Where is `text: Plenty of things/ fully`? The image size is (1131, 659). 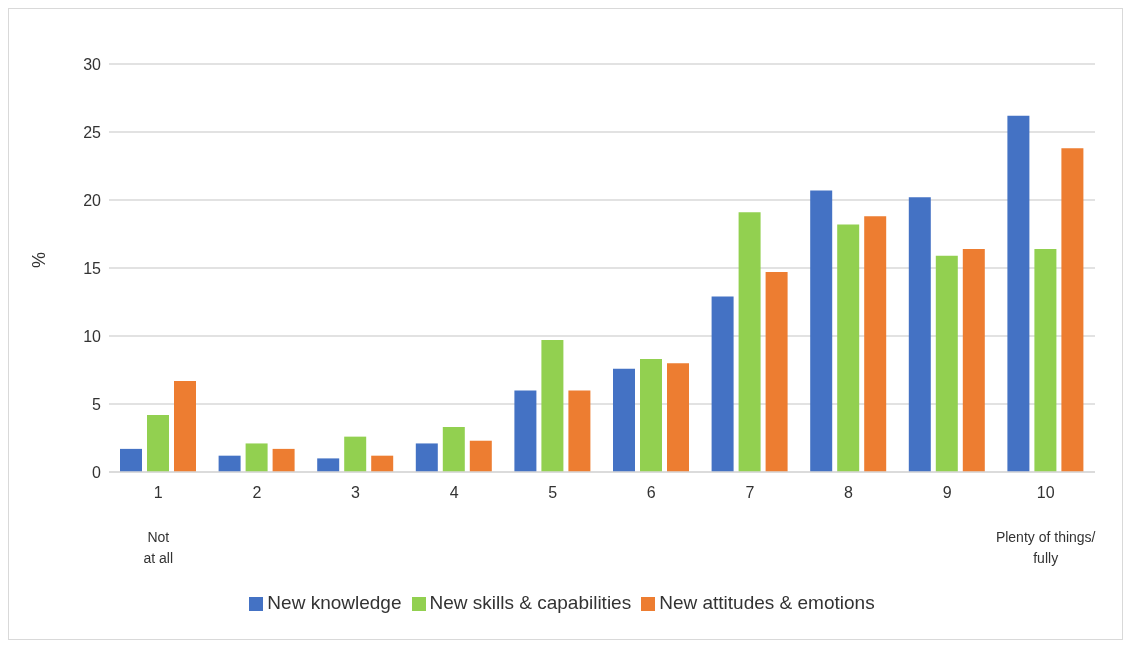
text: Plenty of things/ fully is located at coordinates (1045, 547).